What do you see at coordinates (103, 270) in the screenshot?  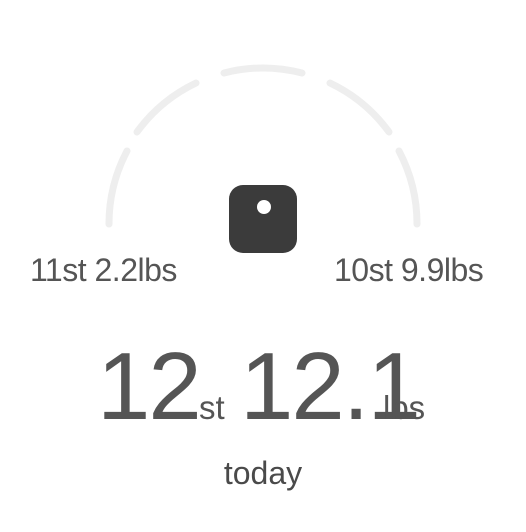 I see `gauge-left-label: 11st 2.2lbs` at bounding box center [103, 270].